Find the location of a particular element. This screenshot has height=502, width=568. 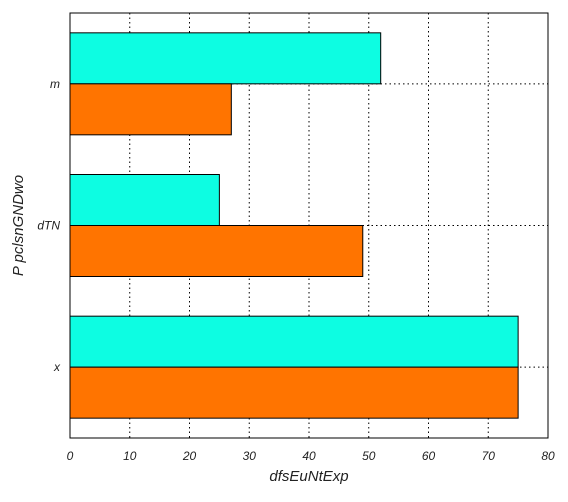

y-tick-label: x is located at coordinates (57, 367).